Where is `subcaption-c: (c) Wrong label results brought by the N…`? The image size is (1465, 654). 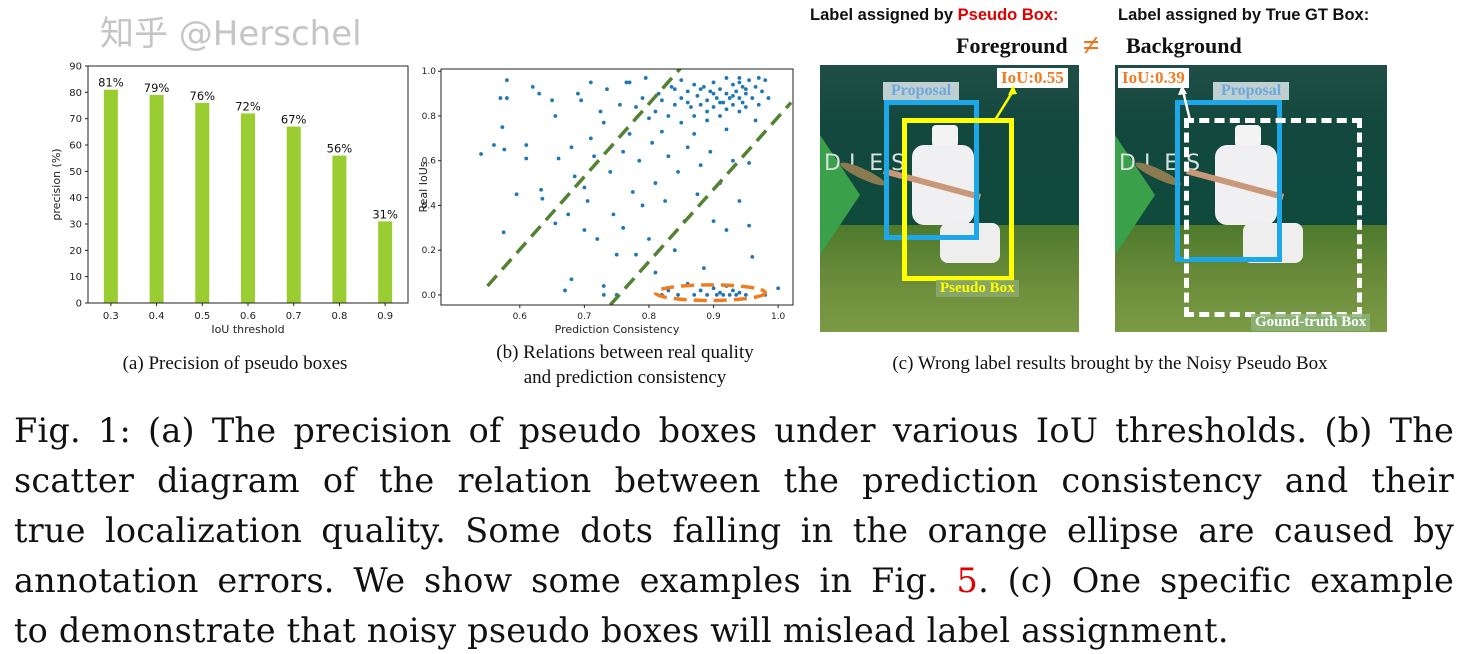
subcaption-c: (c) Wrong label results brought by the N… is located at coordinates (1110, 363).